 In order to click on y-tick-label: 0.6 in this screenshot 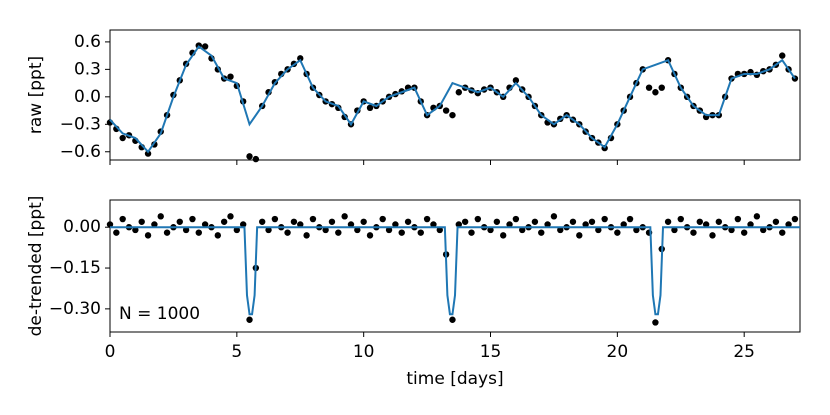, I will do `click(87, 42)`.